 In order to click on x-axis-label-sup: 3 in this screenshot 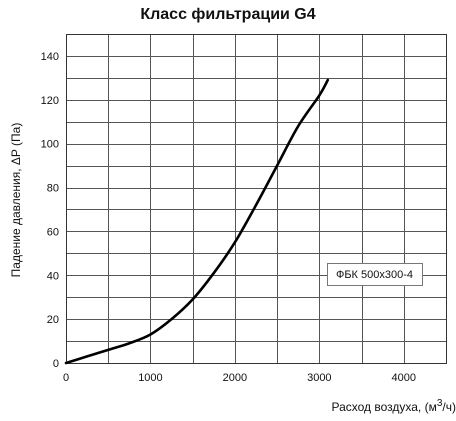, I will do `click(439, 403)`.